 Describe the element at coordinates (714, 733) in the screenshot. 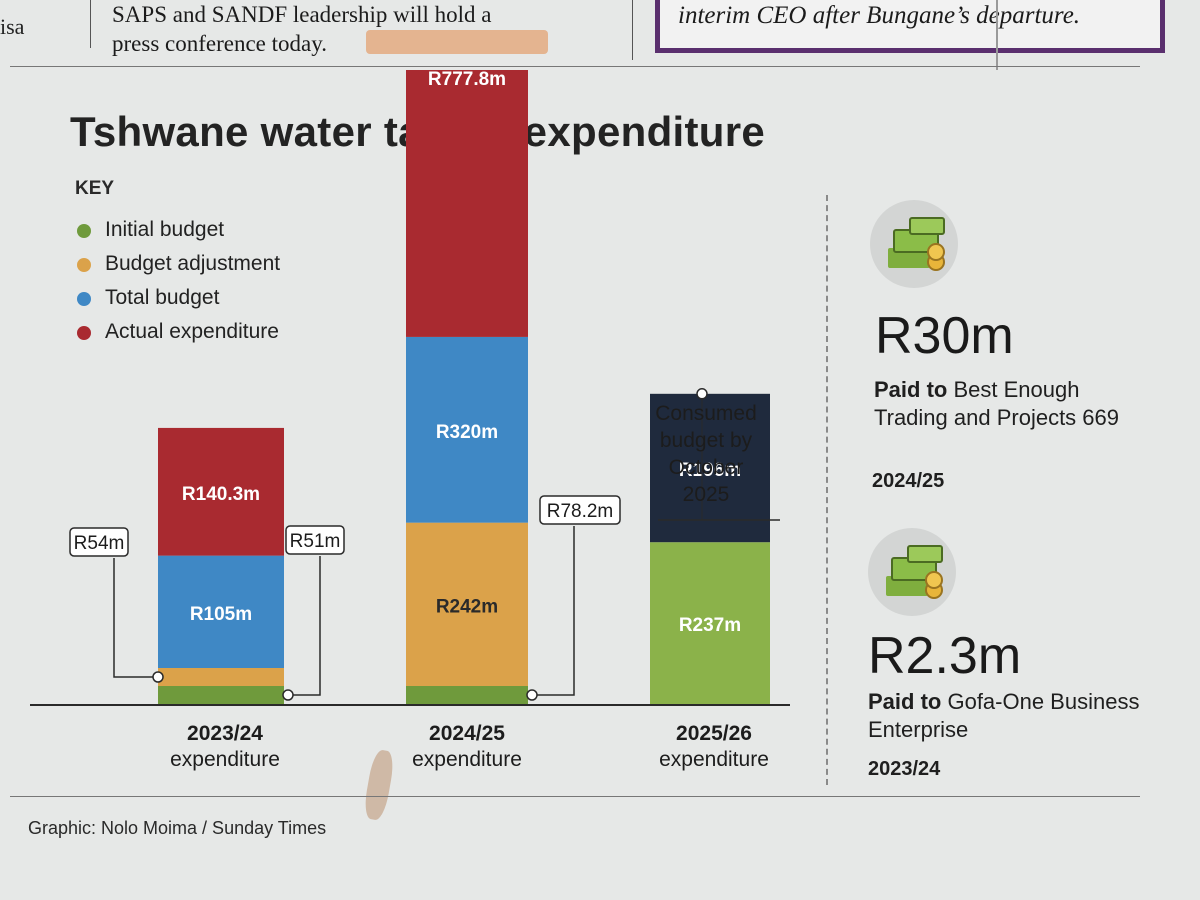

I see `category-label: 2025/26` at that location.